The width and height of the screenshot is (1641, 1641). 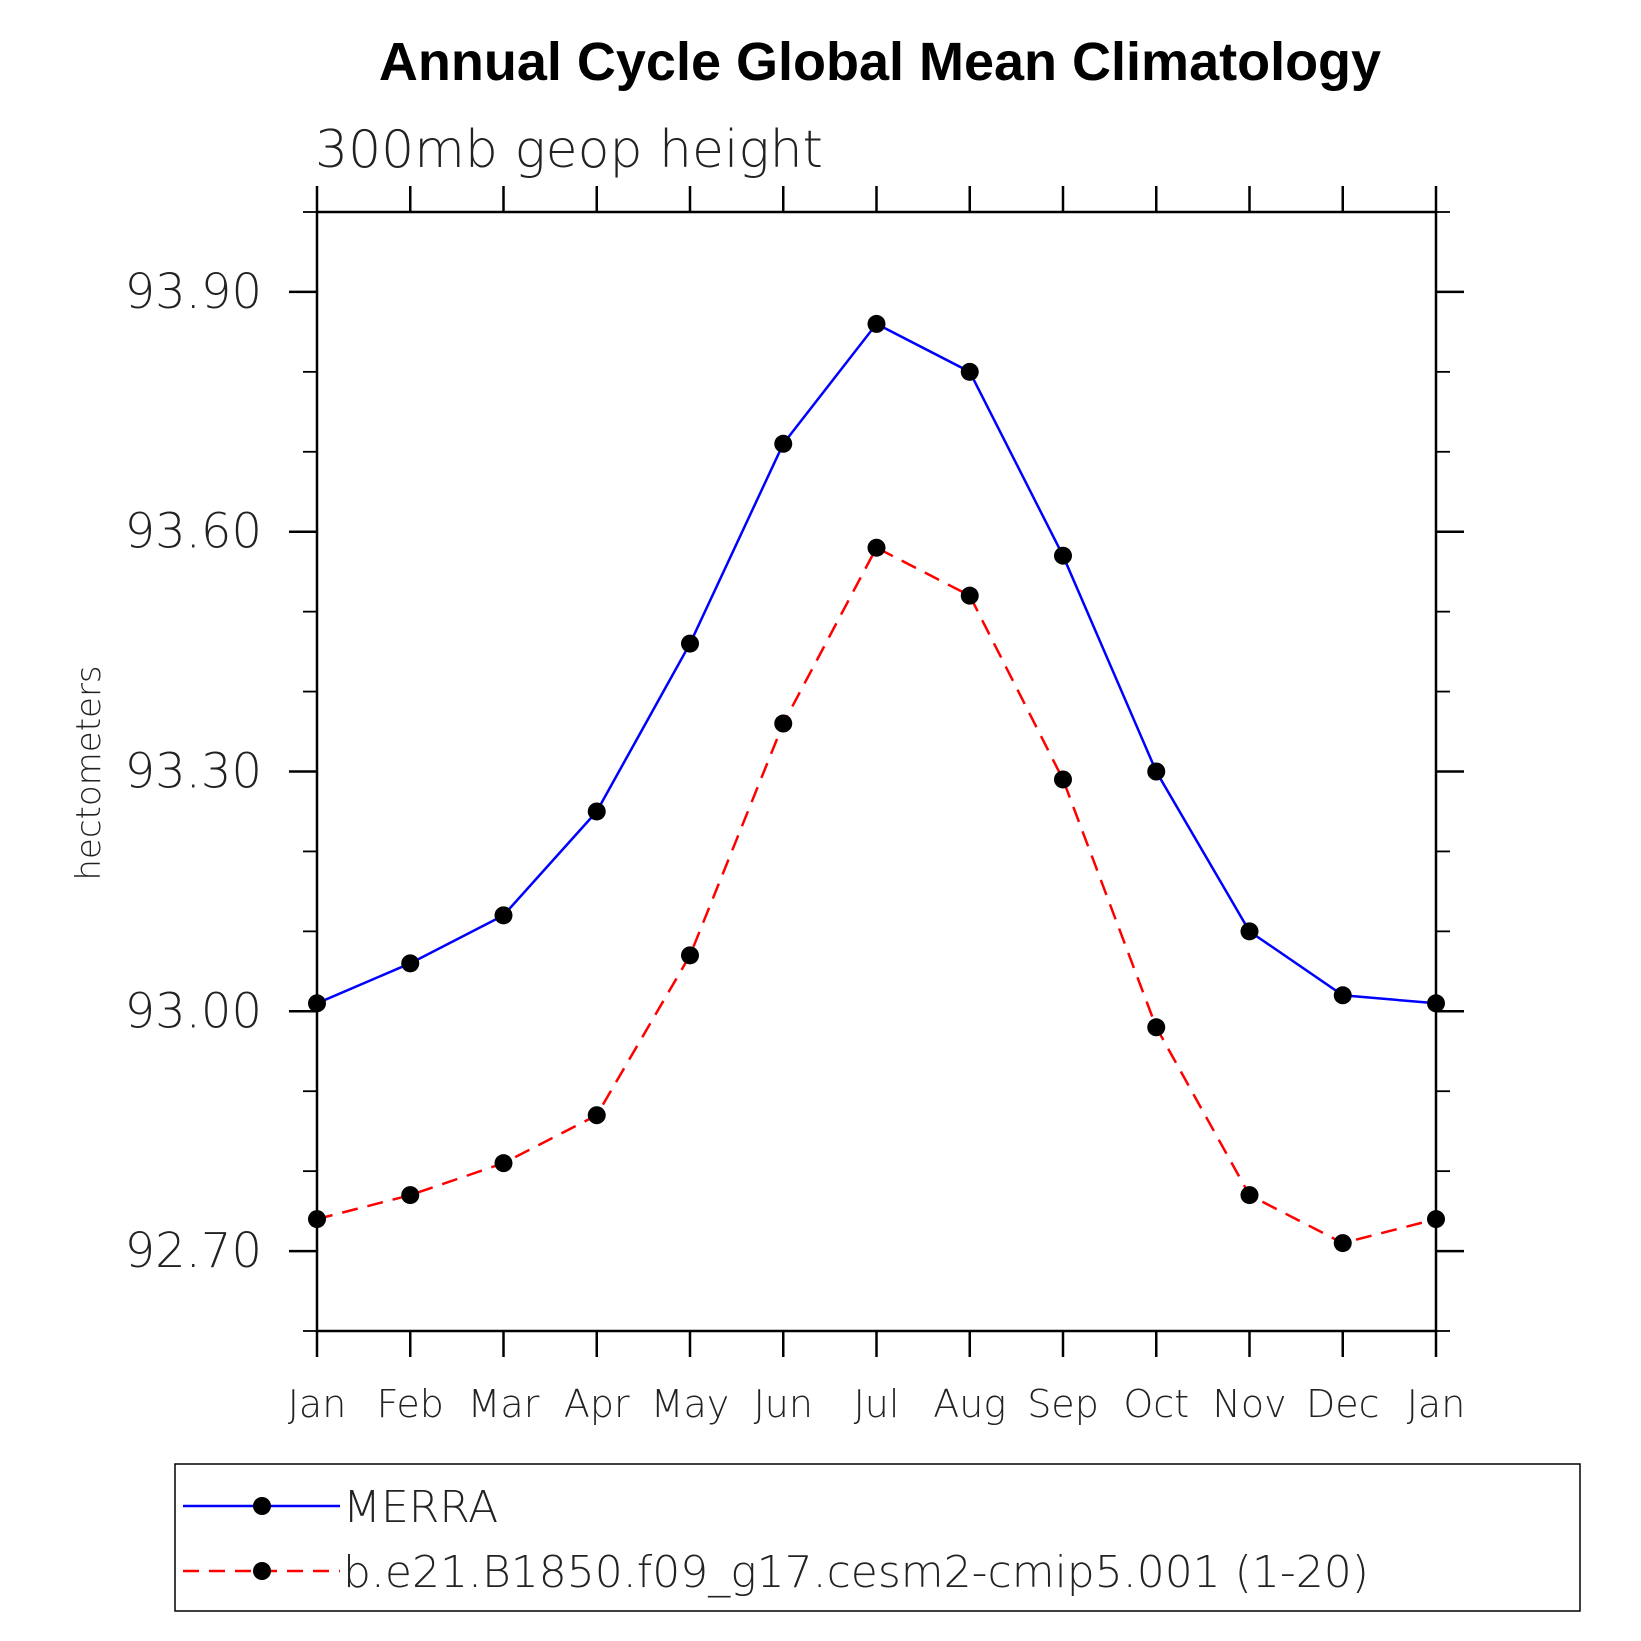 I want to click on y-tick-label: 93.90, so click(x=193, y=292).